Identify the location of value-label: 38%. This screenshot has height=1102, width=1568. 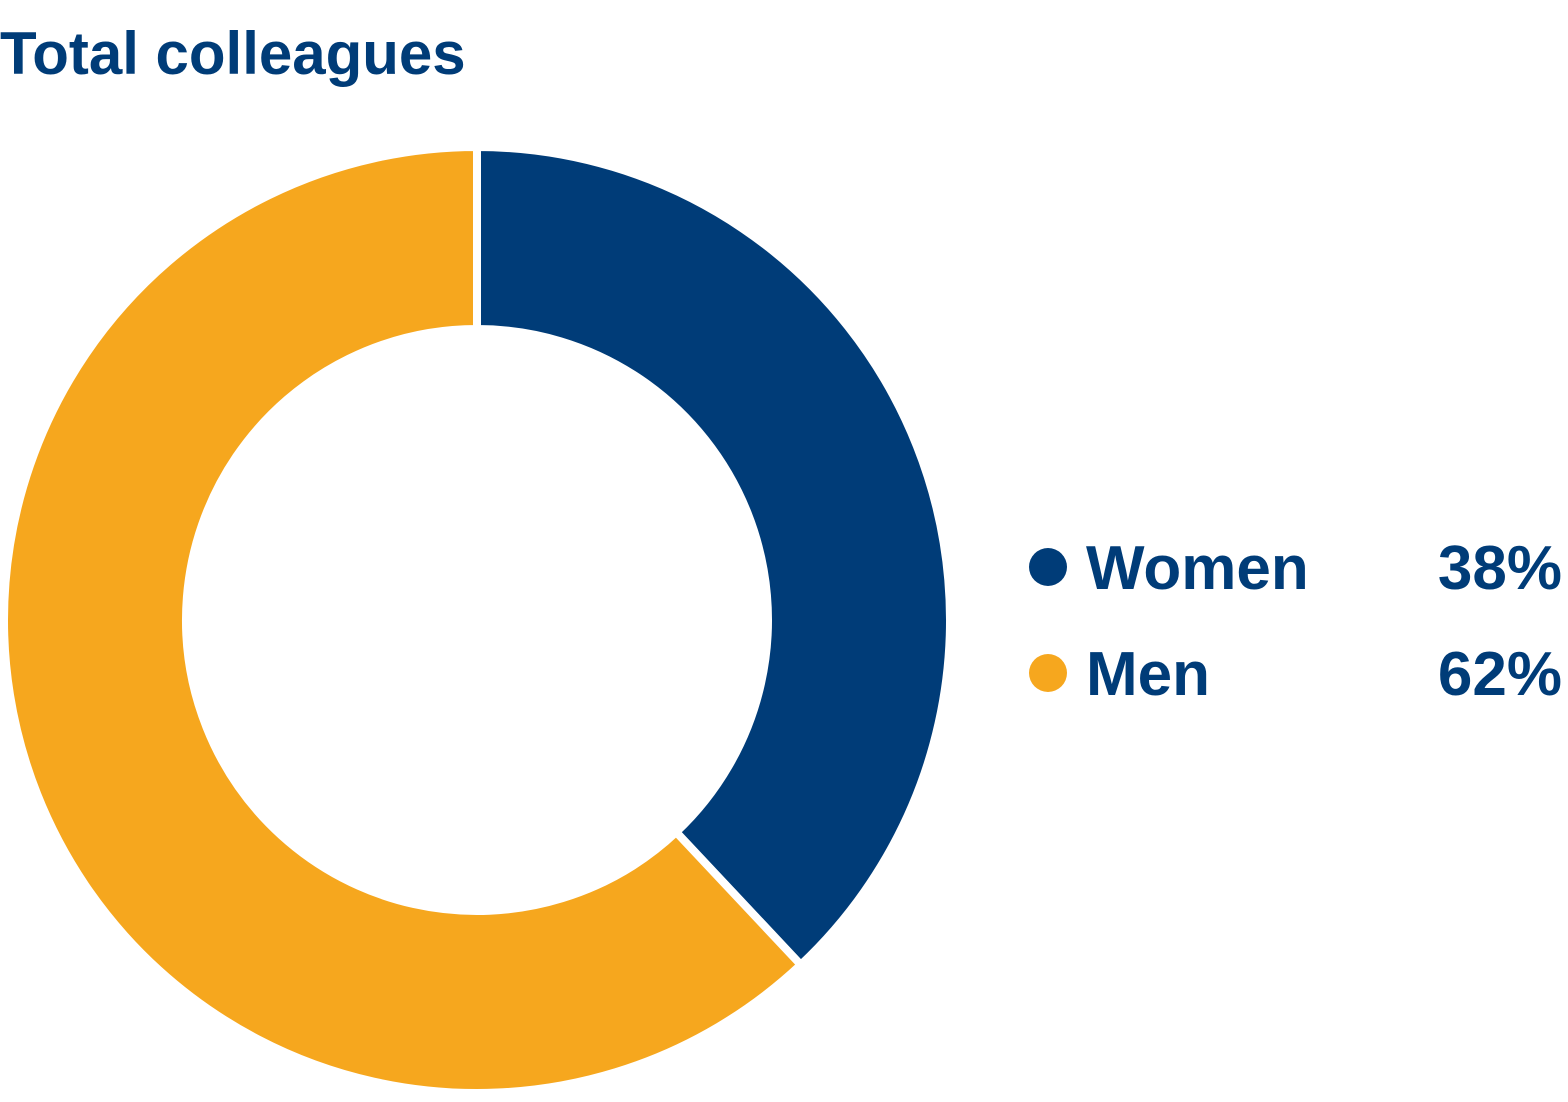
(1500, 568).